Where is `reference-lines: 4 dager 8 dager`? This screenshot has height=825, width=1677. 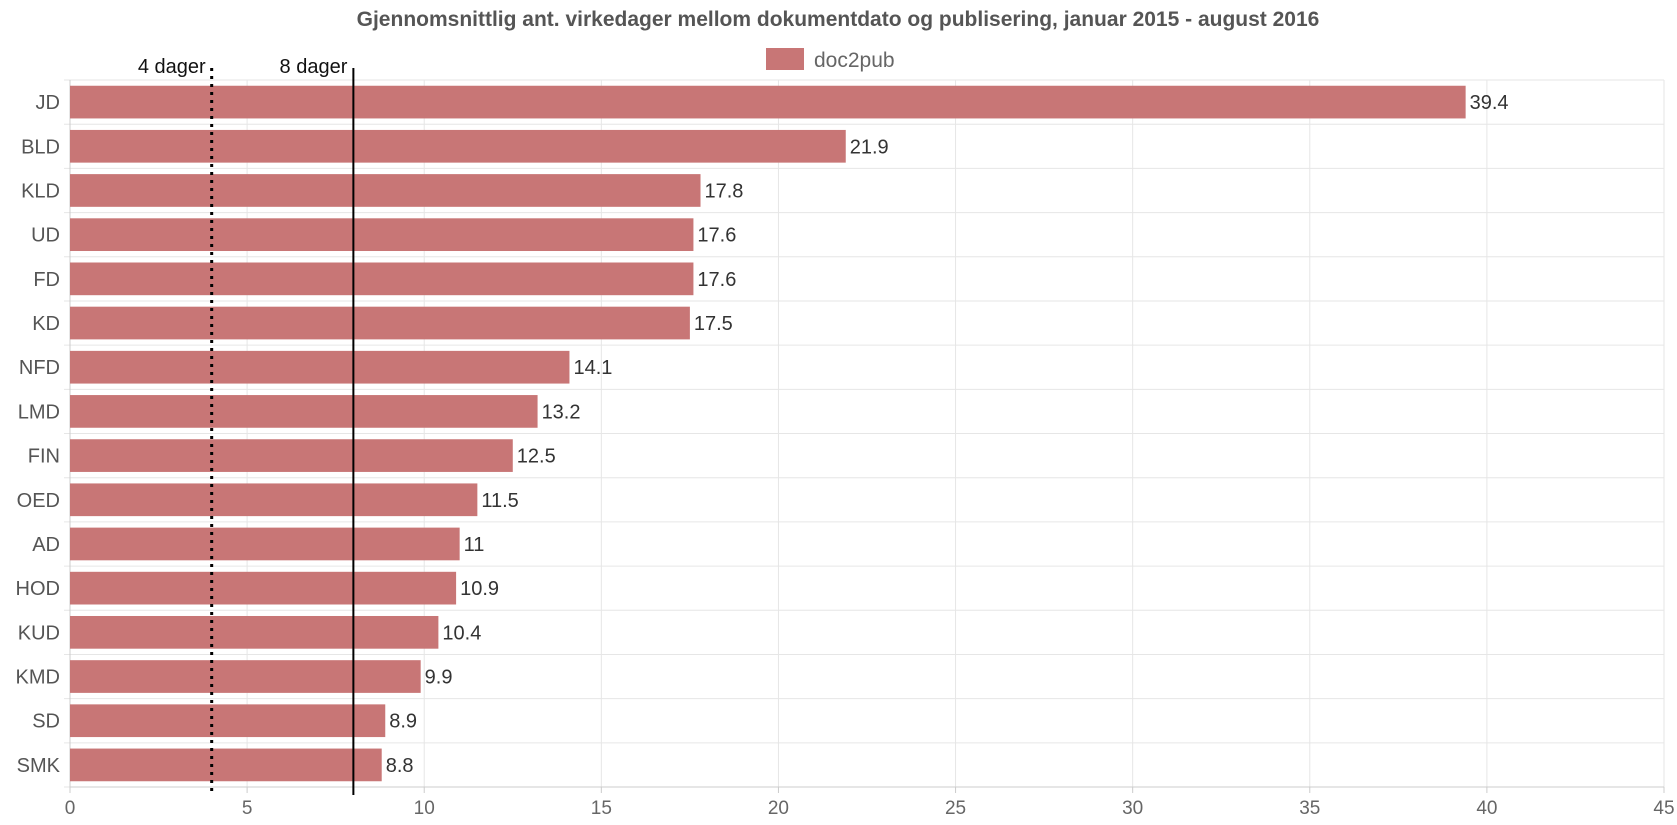
reference-lines: 4 dager 8 dager is located at coordinates (246, 425).